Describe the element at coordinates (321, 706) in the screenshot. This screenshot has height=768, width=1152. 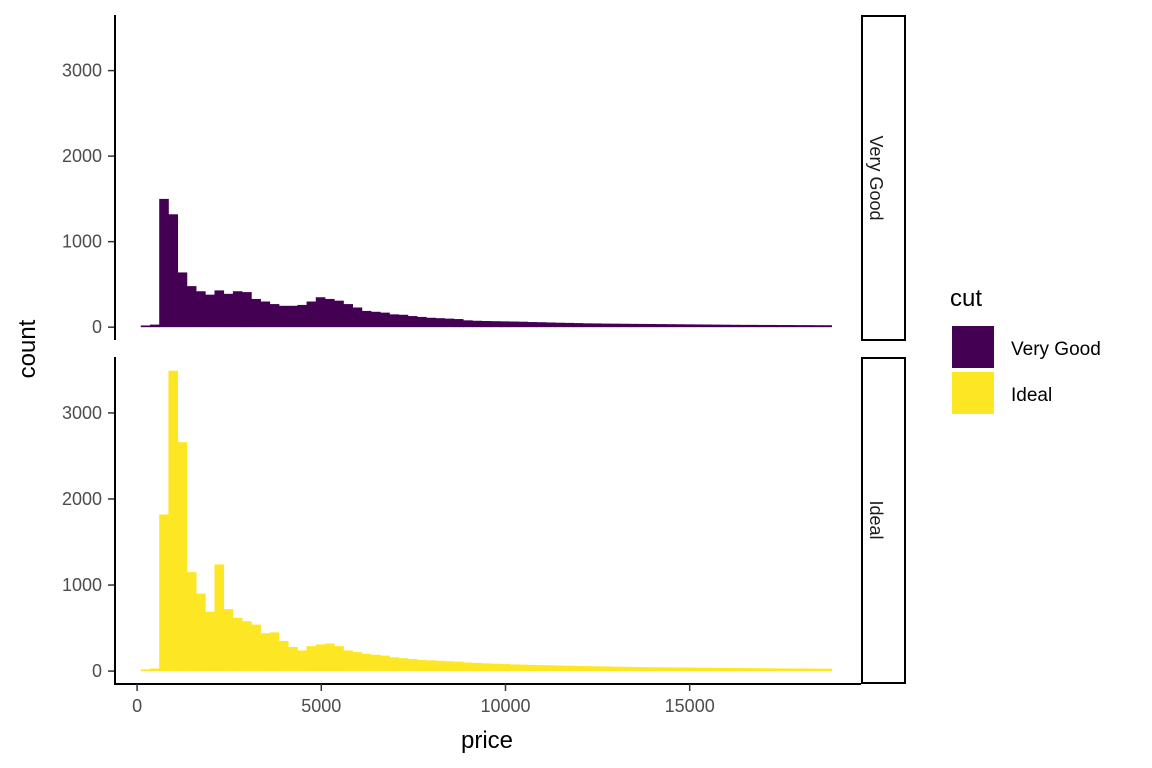
I see `x-tick-label: 5000` at that location.